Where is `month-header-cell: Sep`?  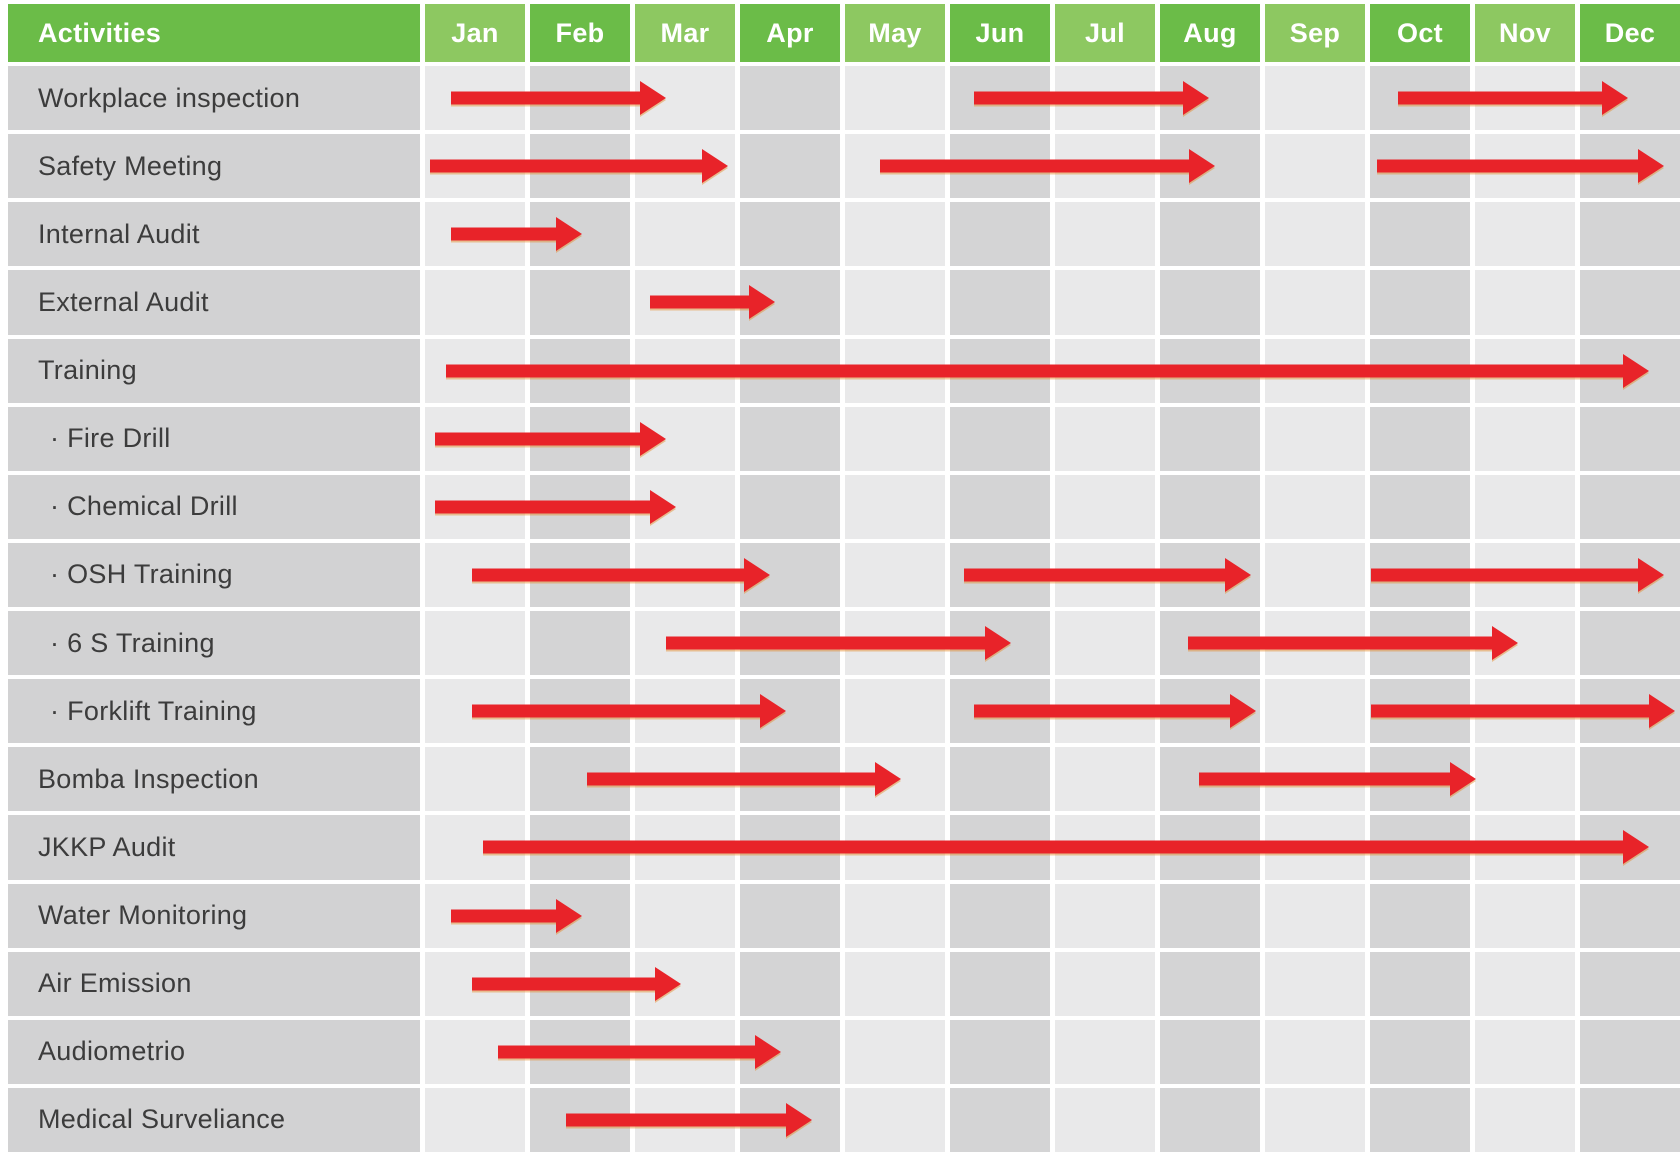 month-header-cell: Sep is located at coordinates (1315, 33).